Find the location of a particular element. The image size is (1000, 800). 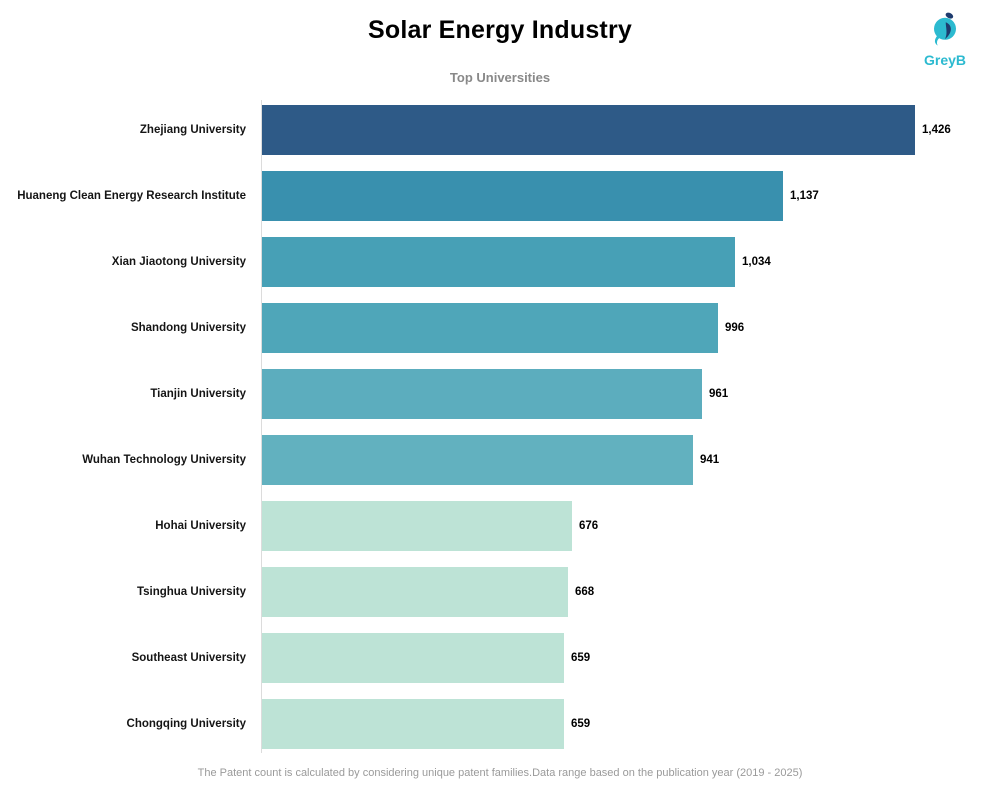

bar-track: 1,426 is located at coordinates (631, 130).